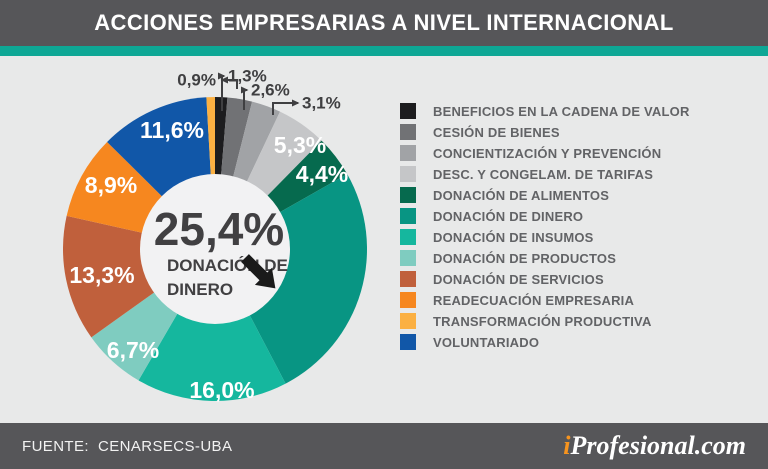 The height and width of the screenshot is (469, 768). Describe the element at coordinates (321, 103) in the screenshot. I see `slice-percent-label: 3,1%` at that location.